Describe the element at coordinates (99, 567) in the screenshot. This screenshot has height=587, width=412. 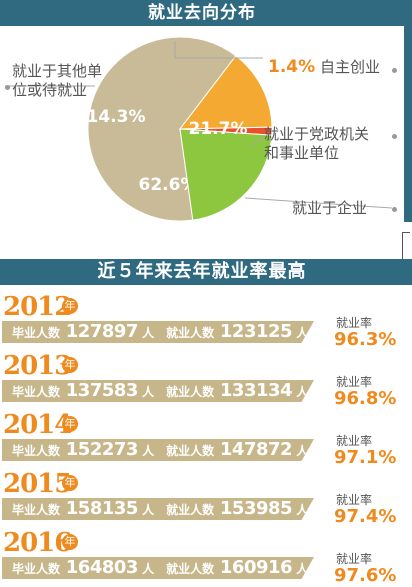
I see `graduates-value: 164803` at that location.